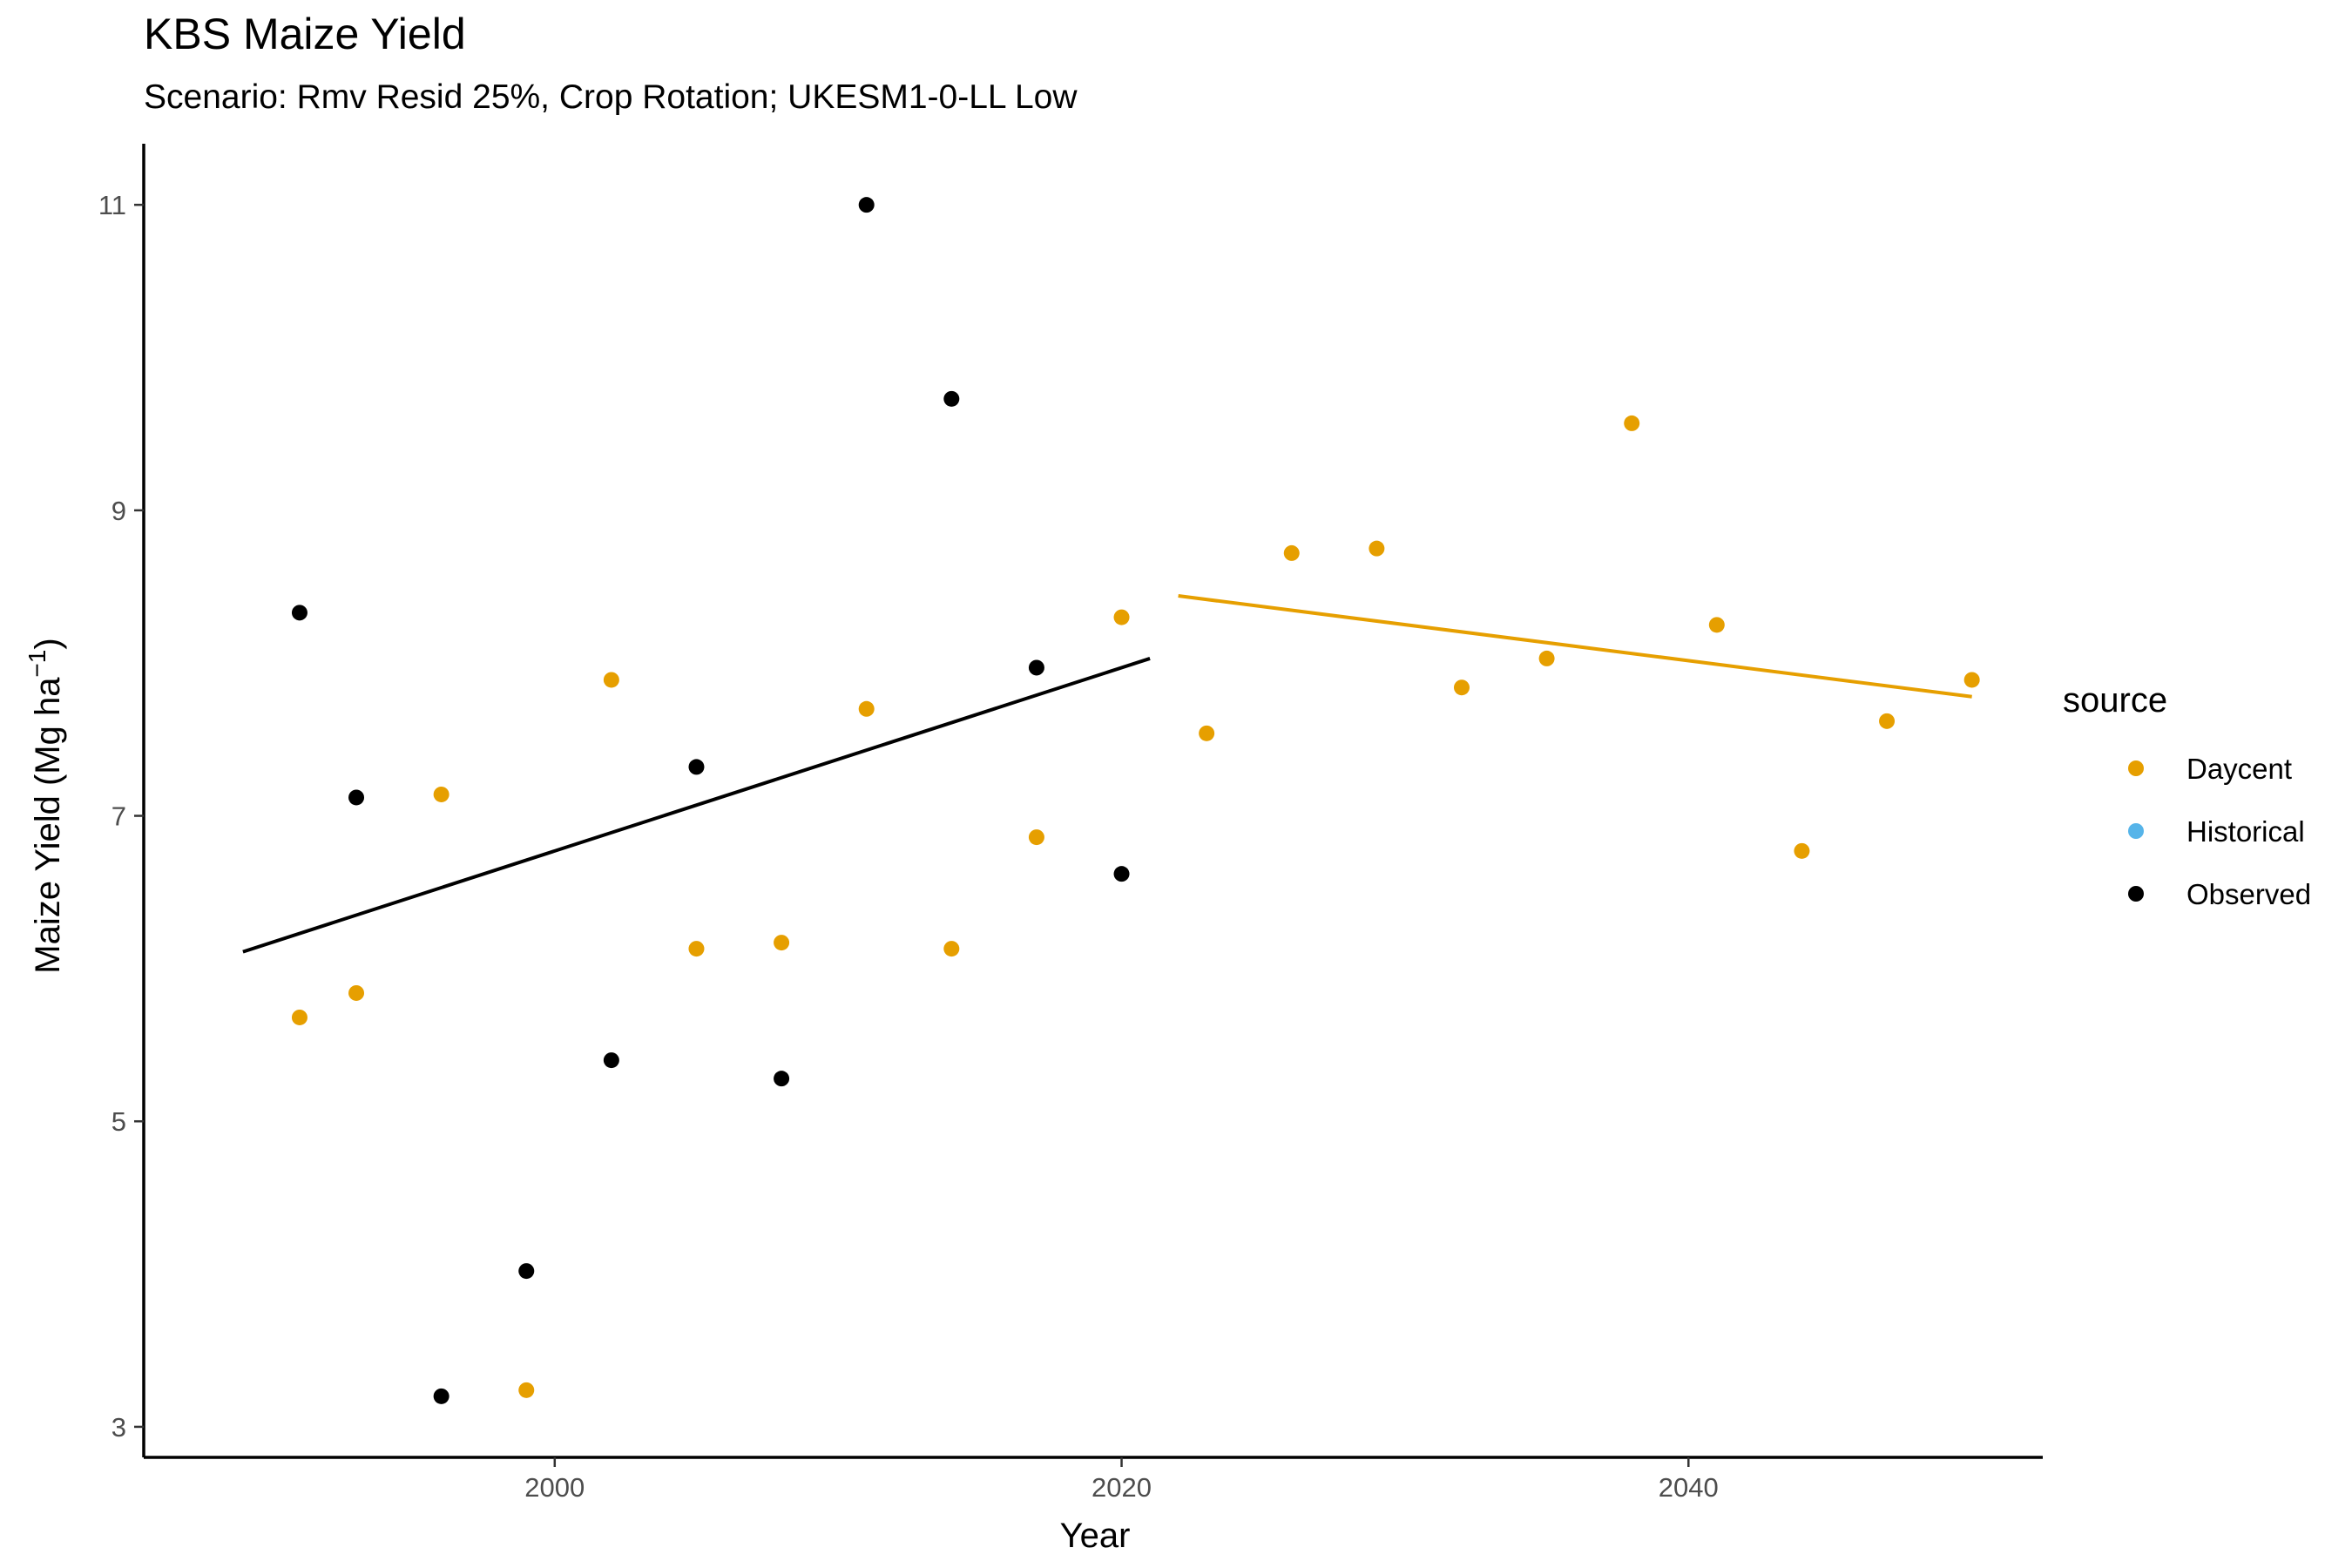 The width and height of the screenshot is (2352, 1568). What do you see at coordinates (119, 1428) in the screenshot?
I see `y-tick-label: 3` at bounding box center [119, 1428].